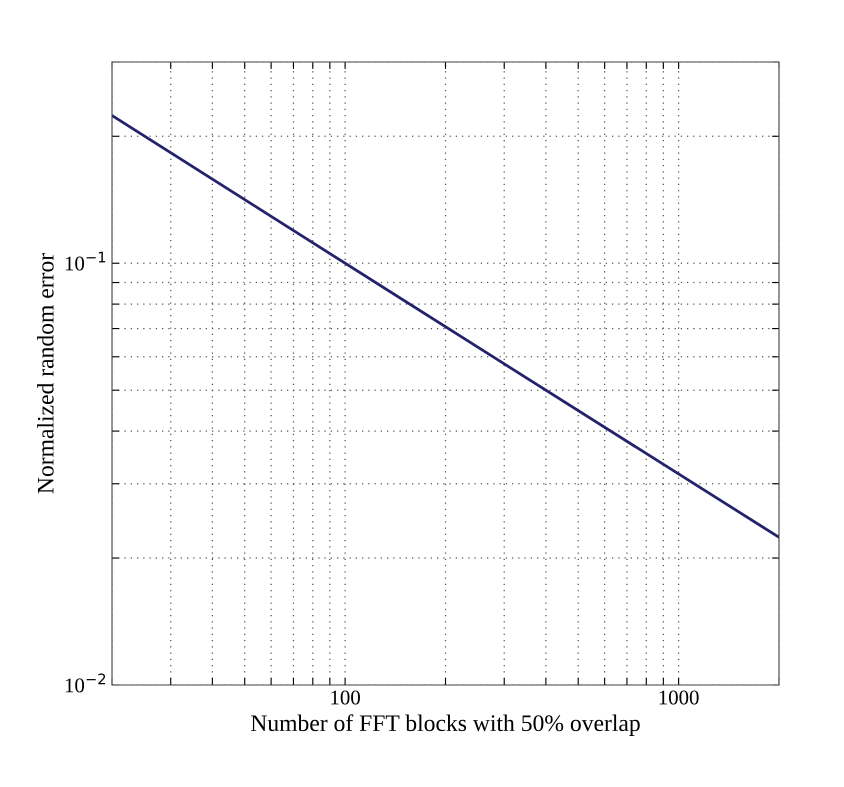  What do you see at coordinates (679, 697) in the screenshot?
I see `x-tick-label: 1000` at bounding box center [679, 697].